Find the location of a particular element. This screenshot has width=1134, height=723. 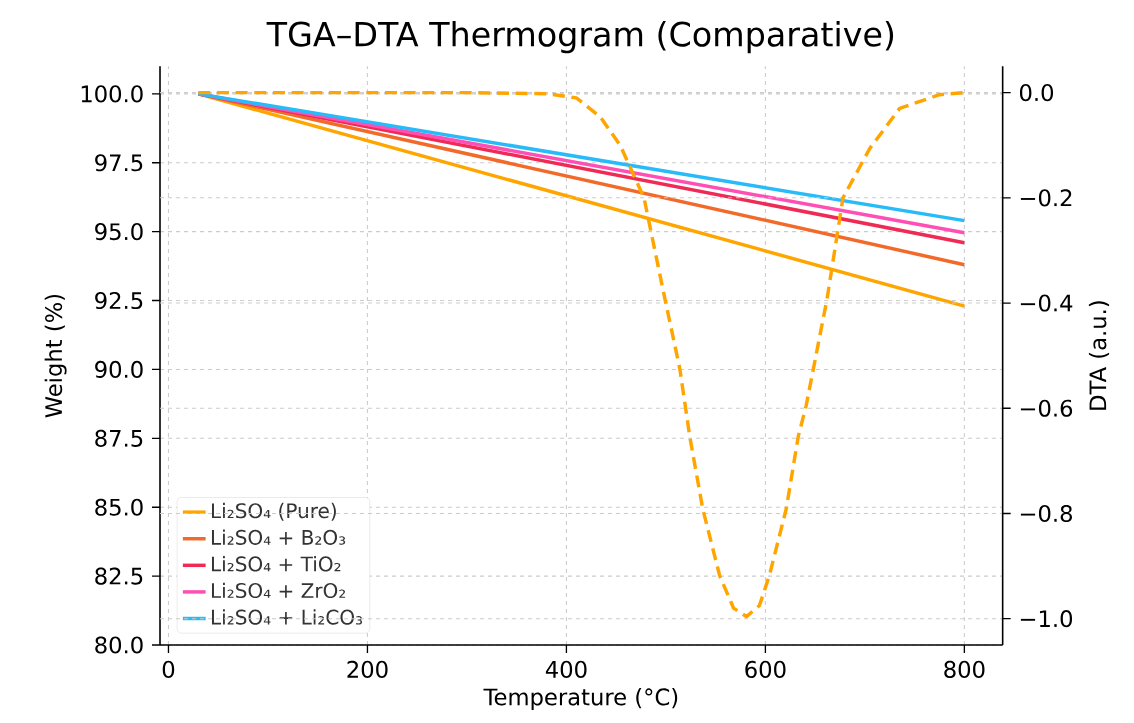

y-axis-title: Weight (%) is located at coordinates (55, 356).